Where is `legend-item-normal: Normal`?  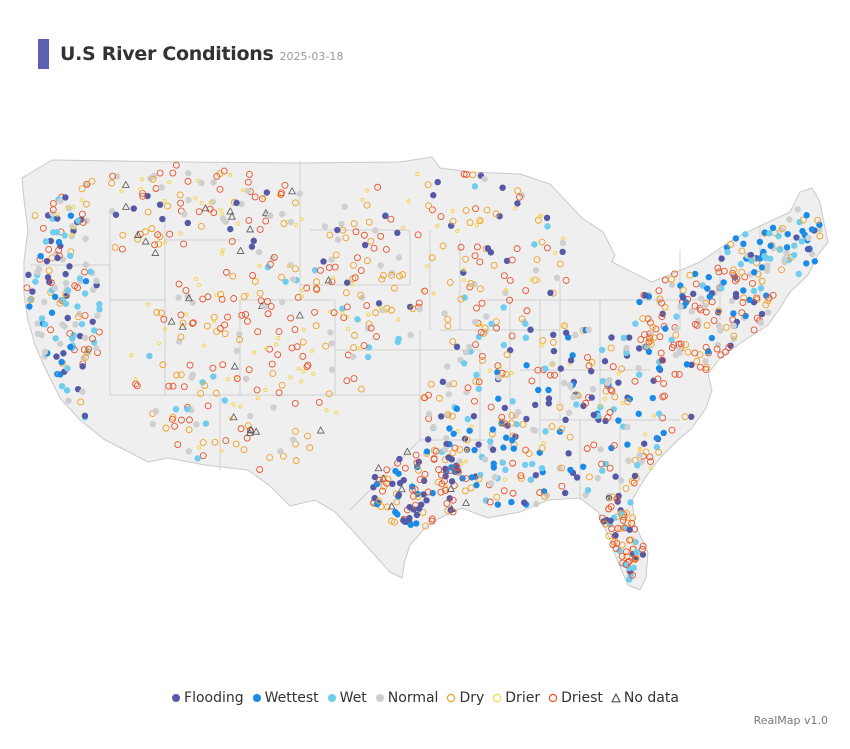 legend-item-normal: Normal is located at coordinates (406, 698).